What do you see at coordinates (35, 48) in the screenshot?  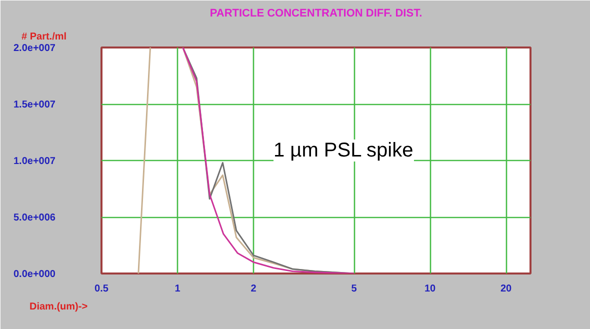 I see `y-tick-label: 2.0e+007` at bounding box center [35, 48].